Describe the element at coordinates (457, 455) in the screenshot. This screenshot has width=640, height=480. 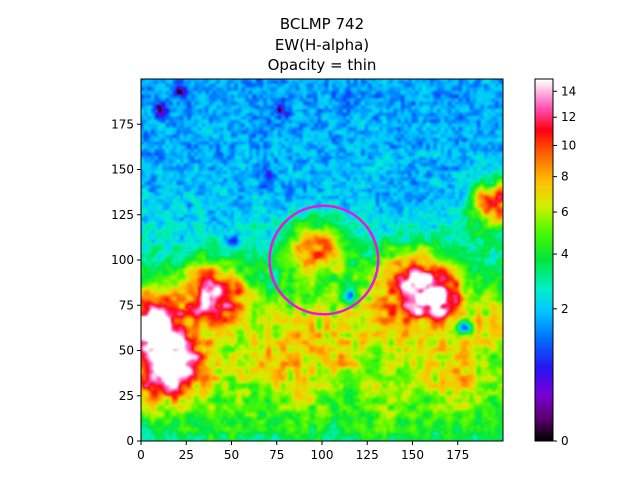
I see `x-tick-label: 175` at that location.